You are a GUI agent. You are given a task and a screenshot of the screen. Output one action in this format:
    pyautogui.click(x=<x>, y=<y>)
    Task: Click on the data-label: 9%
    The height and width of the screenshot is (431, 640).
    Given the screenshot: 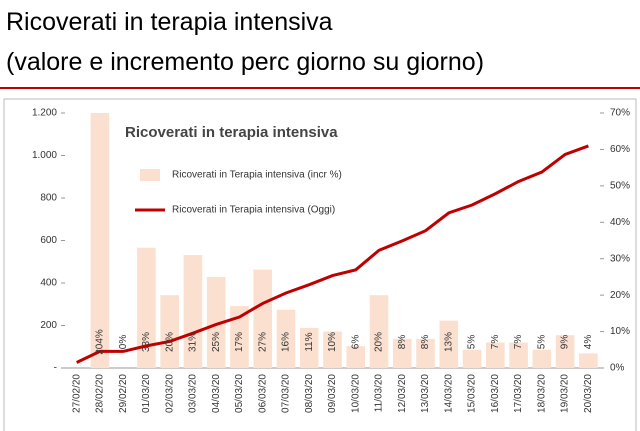 What is the action you would take?
    pyautogui.click(x=565, y=342)
    